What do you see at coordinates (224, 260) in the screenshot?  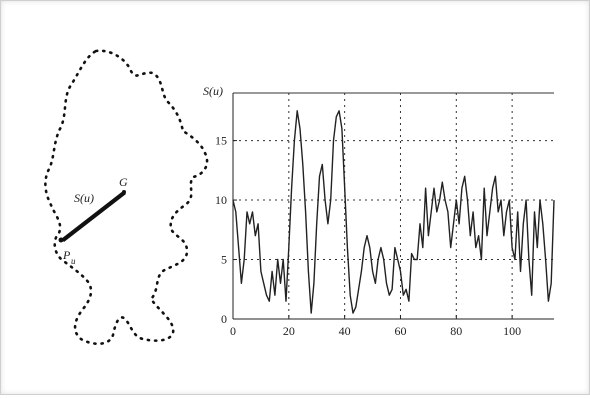 I see `y-tick-label: 5` at bounding box center [224, 260].